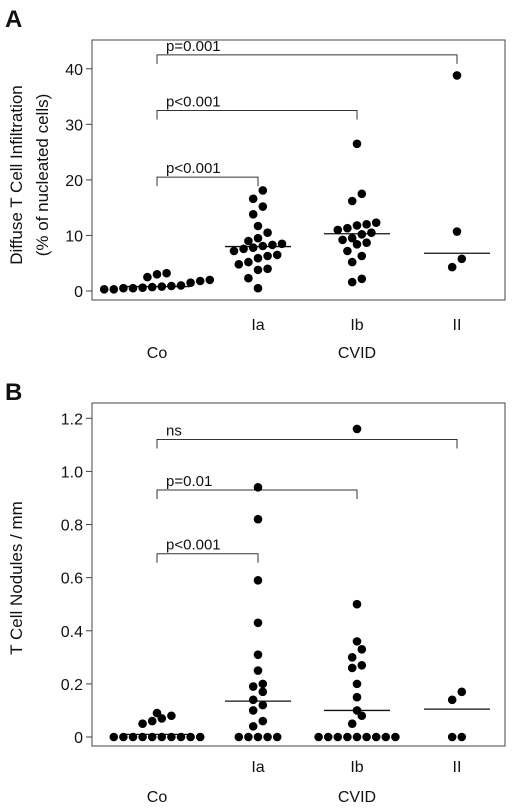  Describe the element at coordinates (72, 419) in the screenshot. I see `y-tick-label: 1.2` at that location.